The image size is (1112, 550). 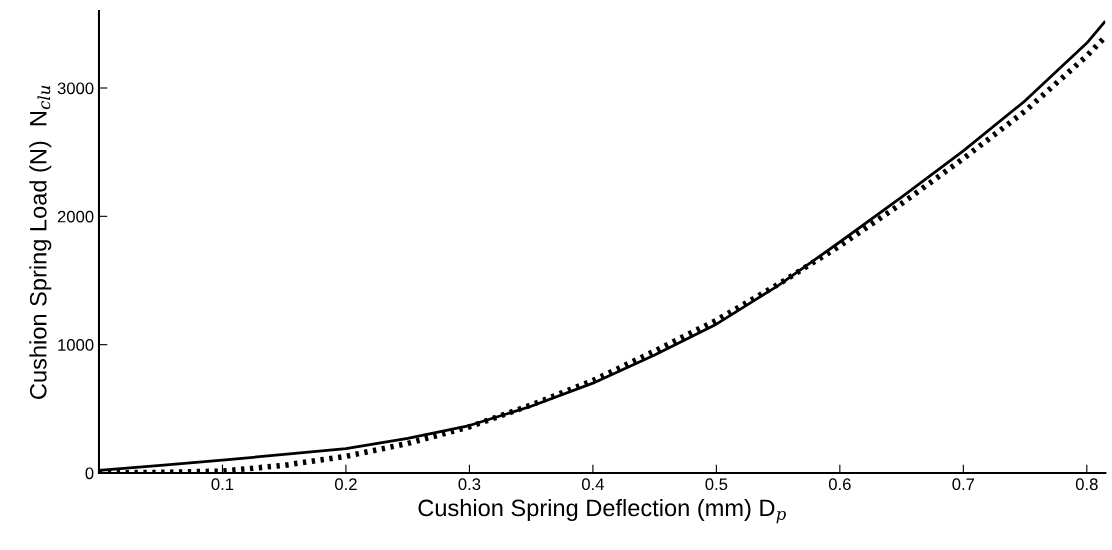 I want to click on x-tick-label: 0.2, so click(x=346, y=484).